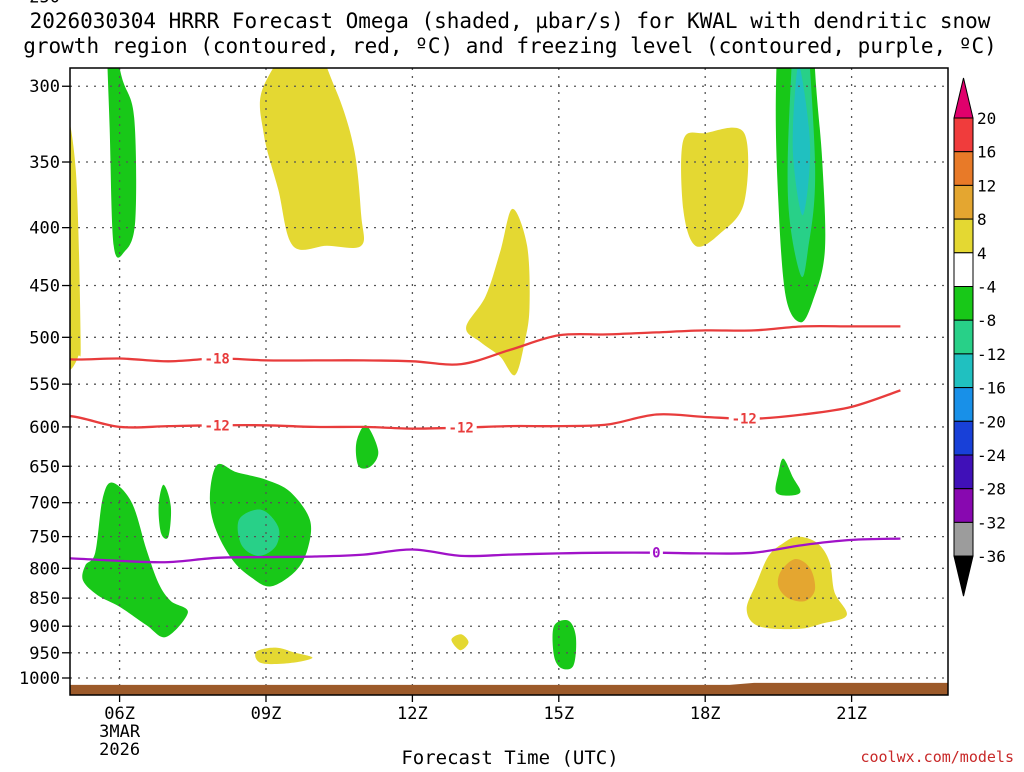 Image resolution: width=1024 pixels, height=772 pixels. I want to click on y-tick-label-350: 350, so click(44, 163).